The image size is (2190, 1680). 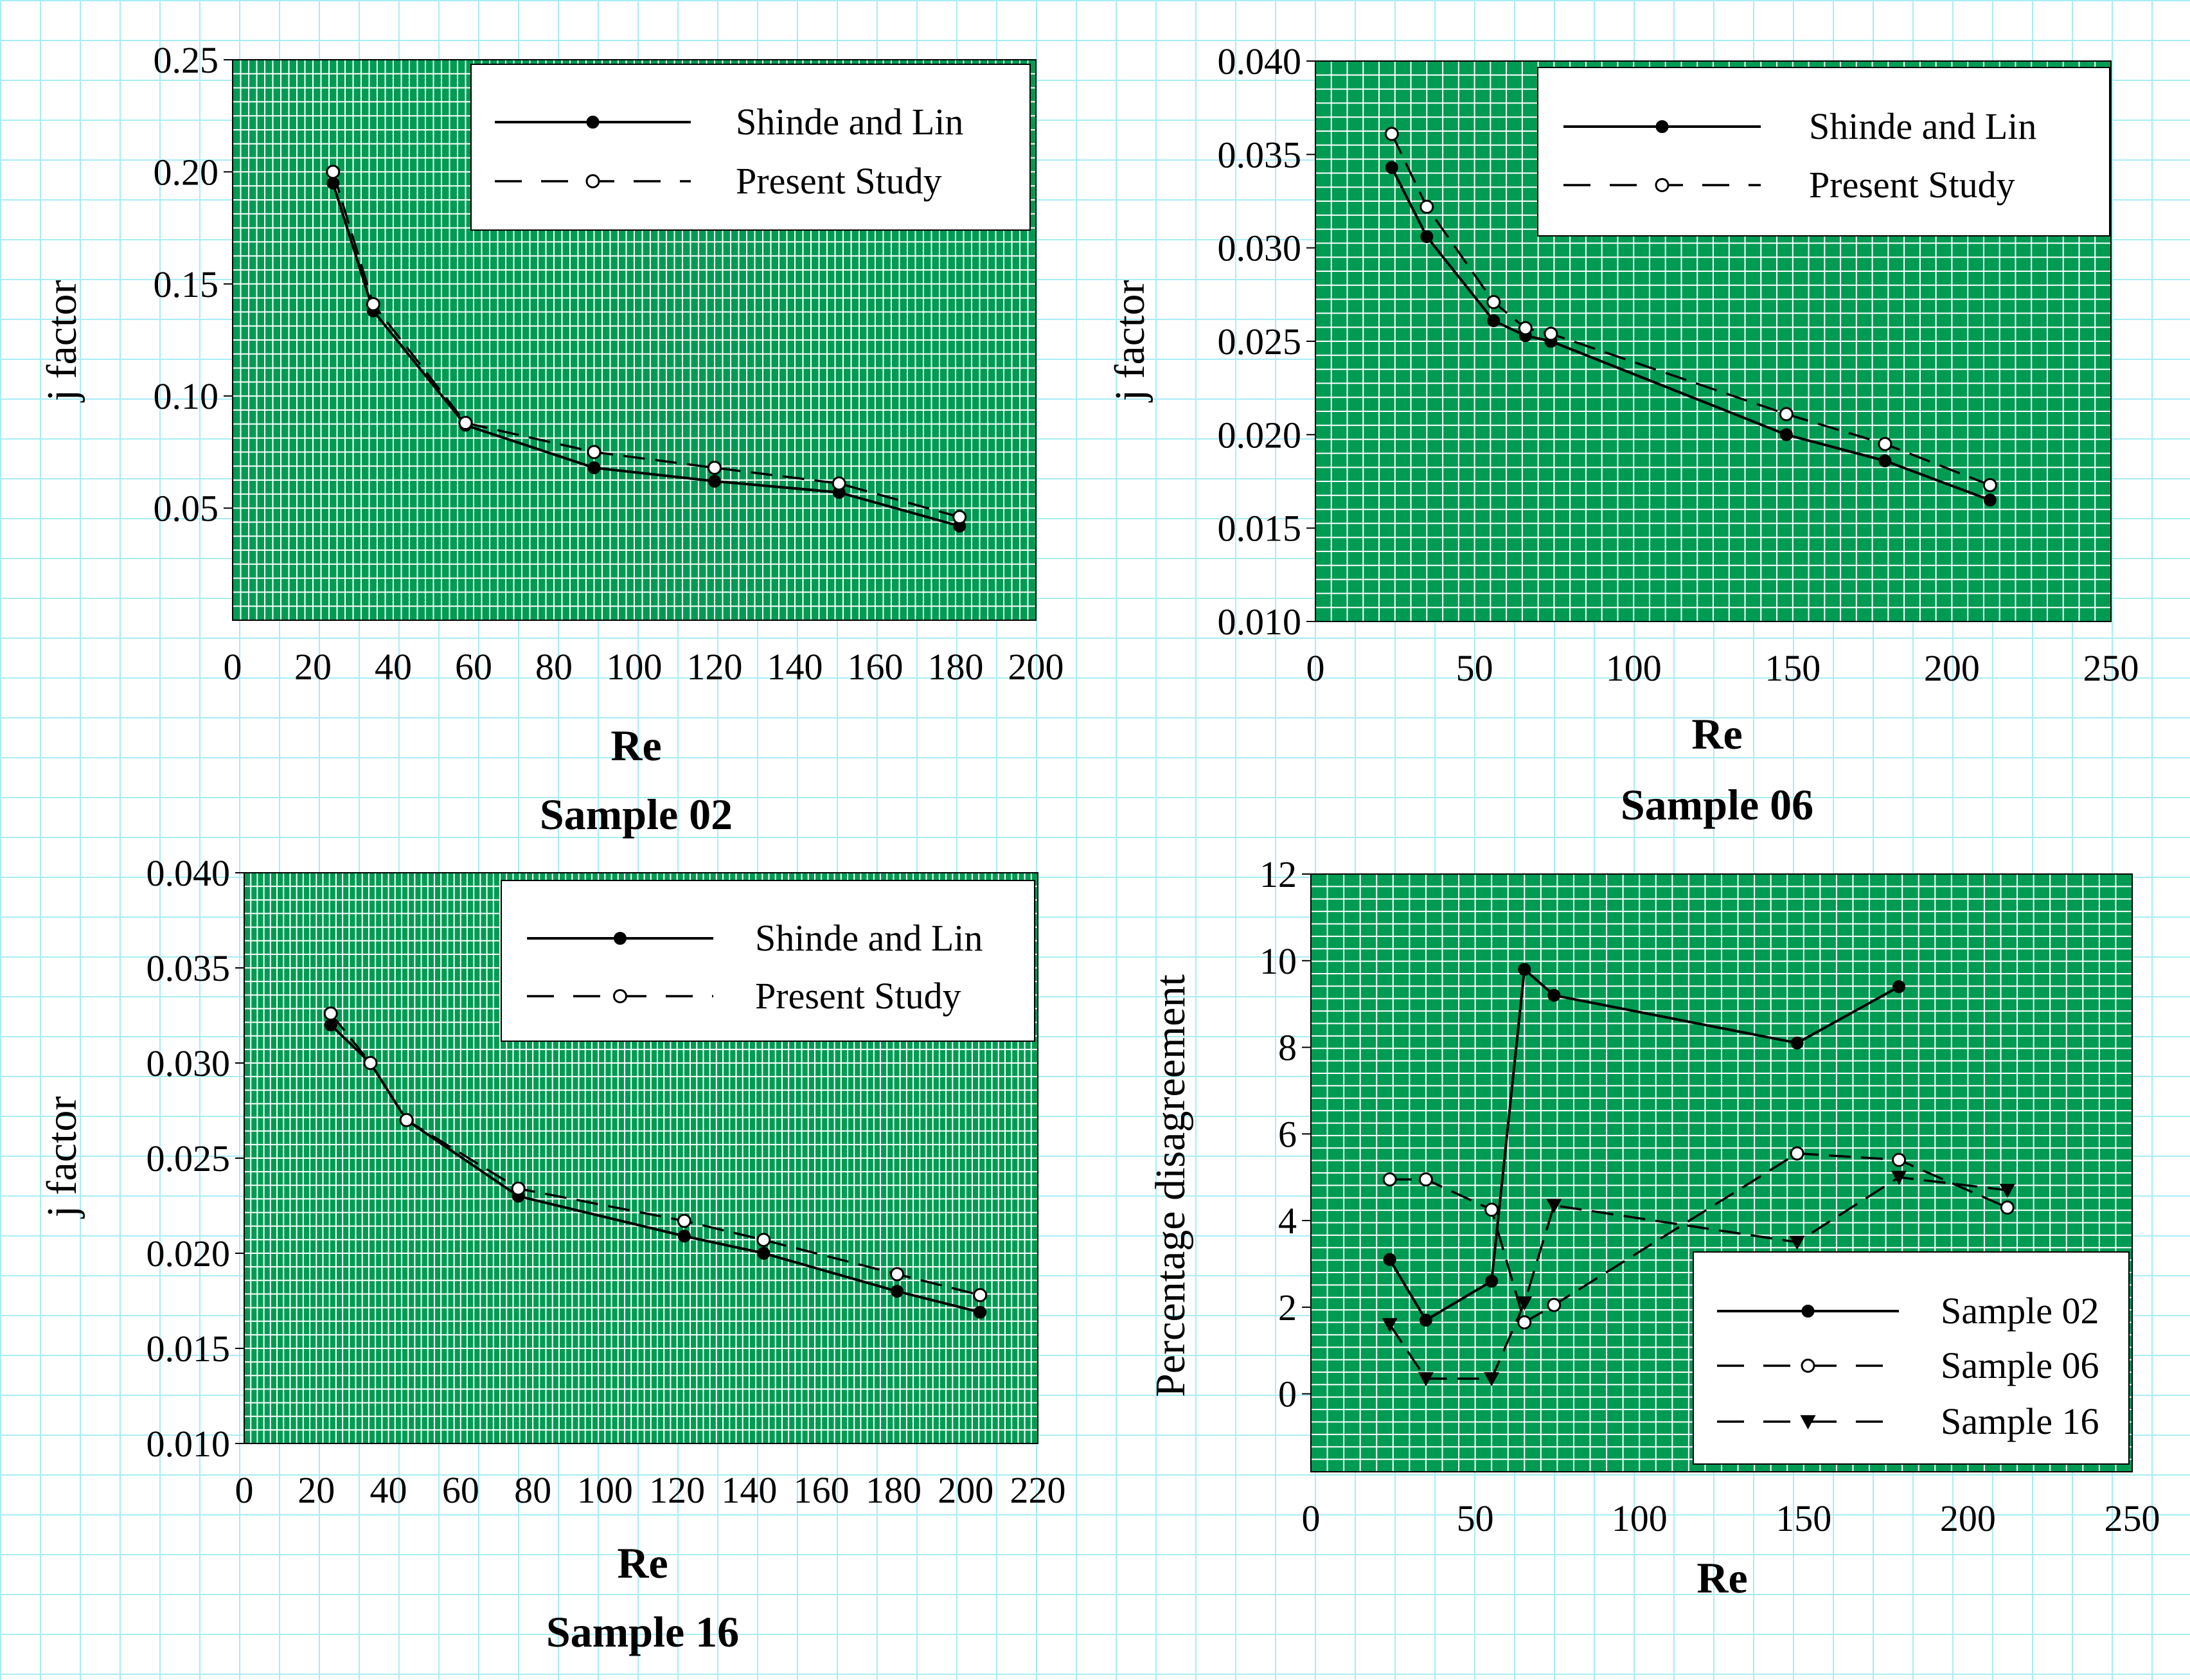 What do you see at coordinates (1721, 1577) in the screenshot?
I see `x-axis-title: Re` at bounding box center [1721, 1577].